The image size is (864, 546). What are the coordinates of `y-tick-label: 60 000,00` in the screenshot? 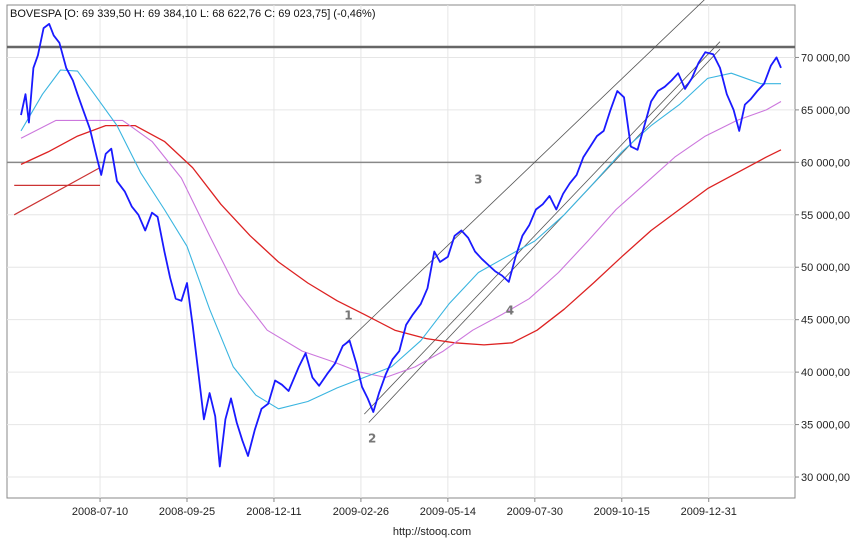 It's located at (825, 163).